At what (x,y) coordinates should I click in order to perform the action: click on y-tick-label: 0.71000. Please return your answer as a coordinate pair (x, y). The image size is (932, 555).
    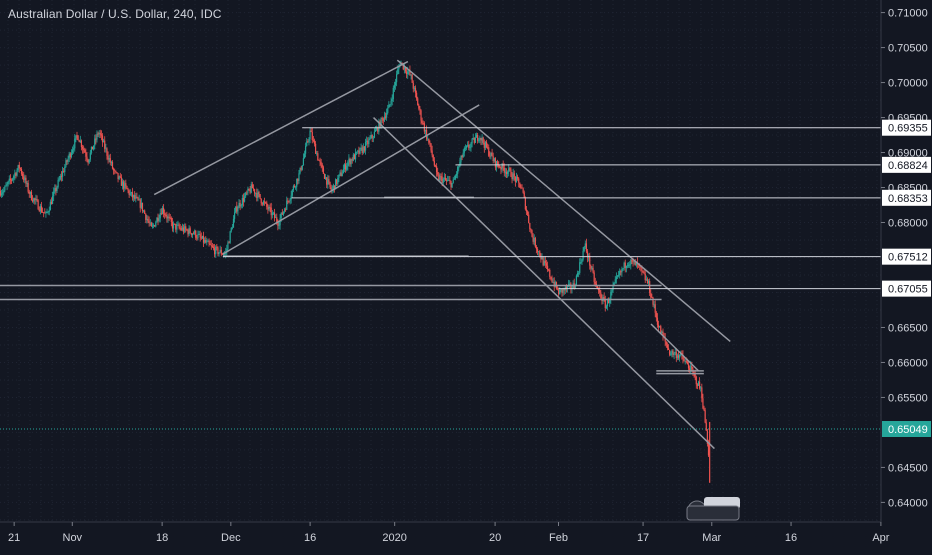
    Looking at the image, I should click on (908, 14).